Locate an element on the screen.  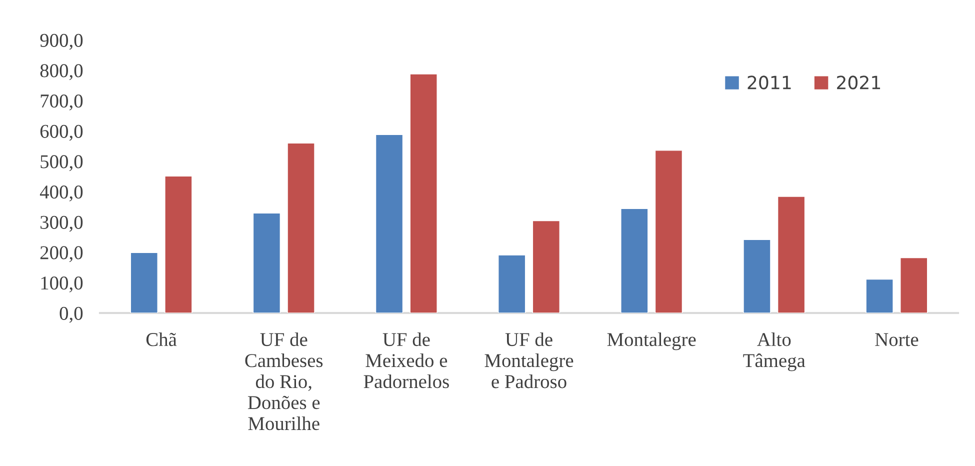
x-tick-label: UF de Meixedo e Padornelos is located at coordinates (406, 360).